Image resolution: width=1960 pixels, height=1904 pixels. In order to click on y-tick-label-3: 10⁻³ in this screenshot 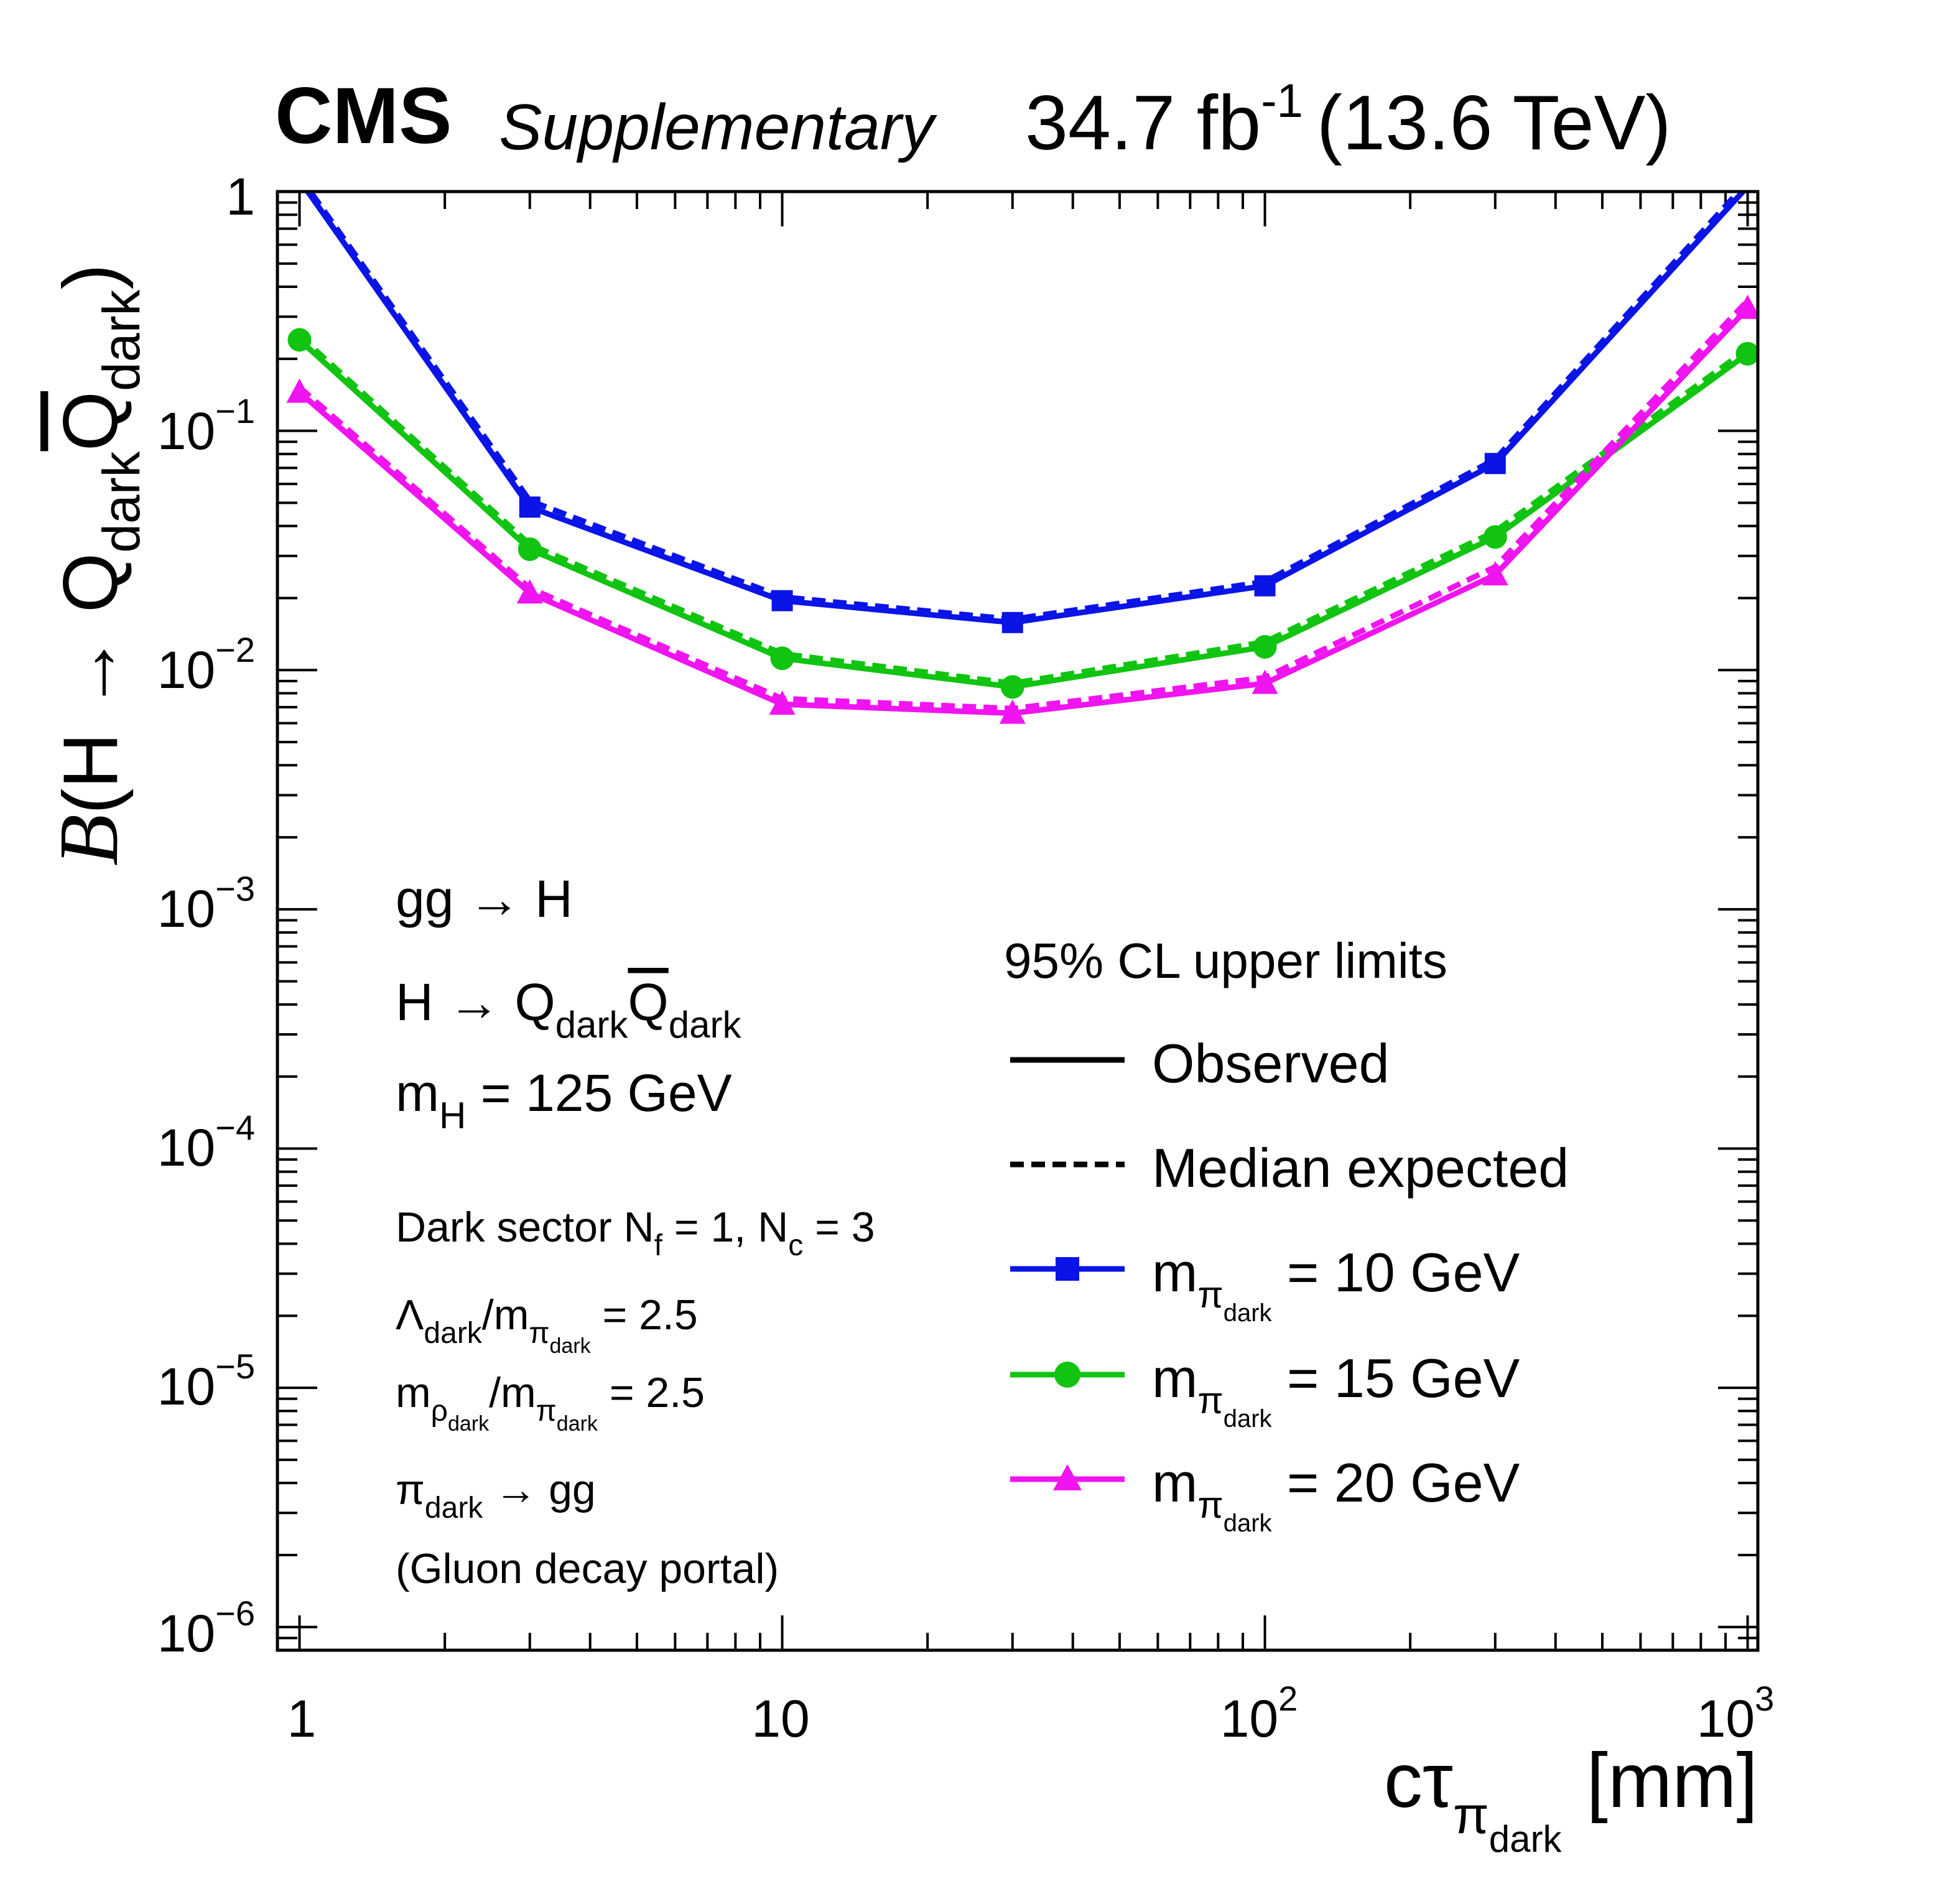, I will do `click(206, 903)`.